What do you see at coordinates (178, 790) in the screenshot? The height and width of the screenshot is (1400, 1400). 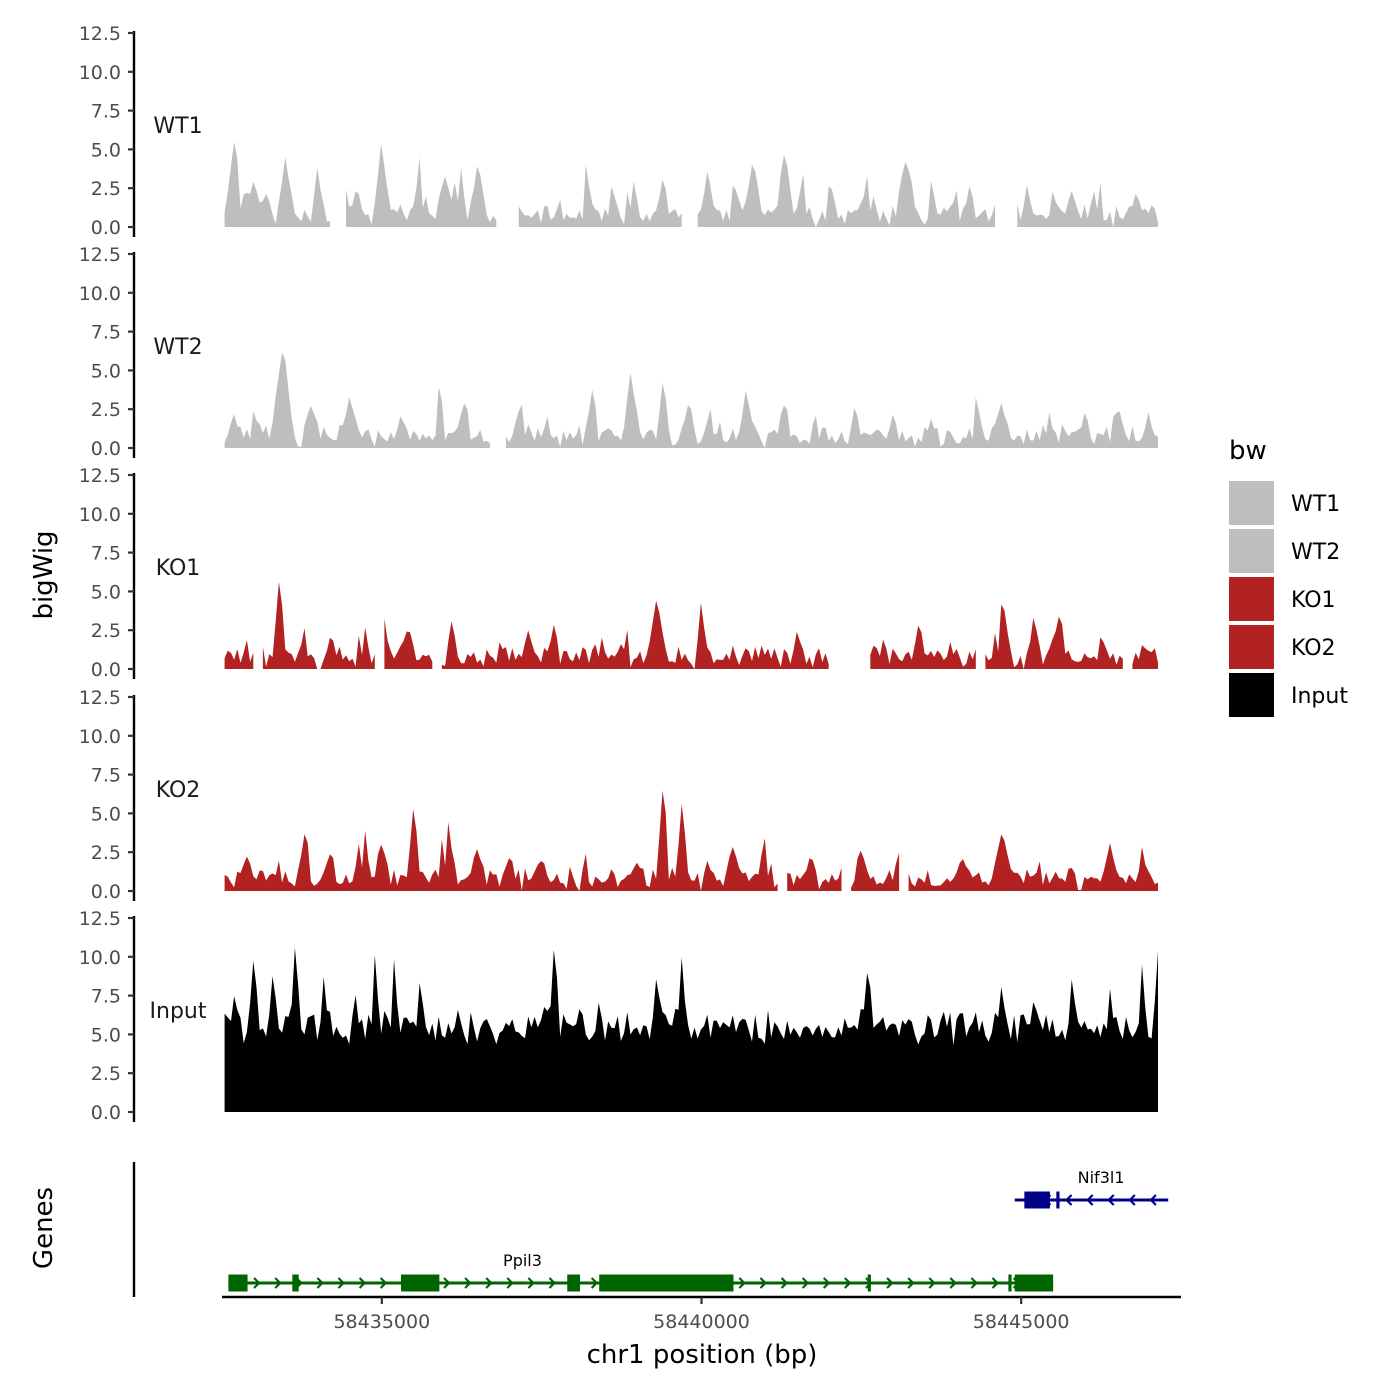 I see `track-label-ko2: KO2` at bounding box center [178, 790].